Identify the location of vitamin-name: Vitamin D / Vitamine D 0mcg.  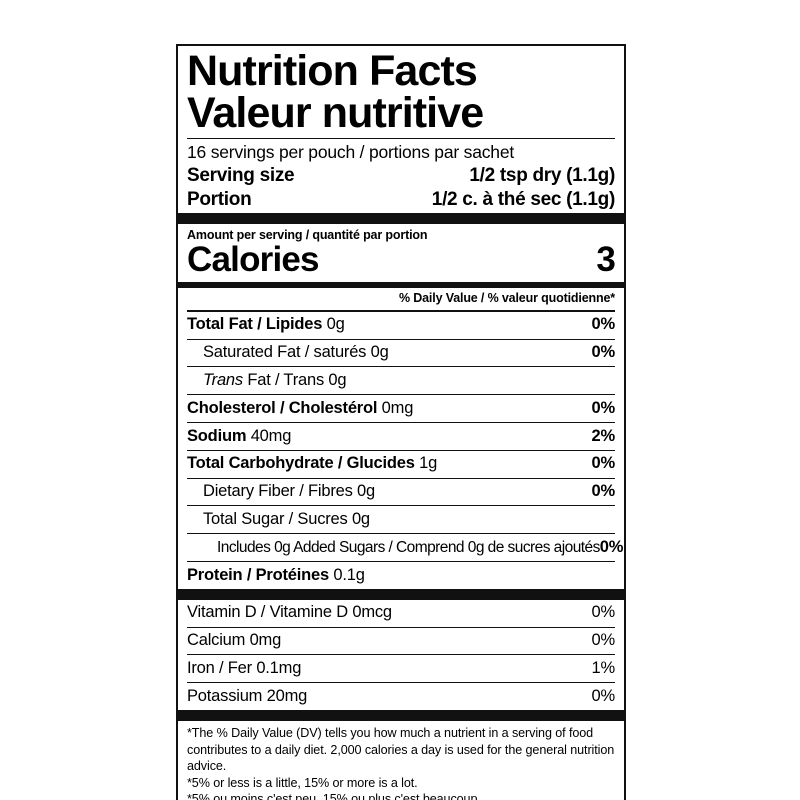
(289, 612).